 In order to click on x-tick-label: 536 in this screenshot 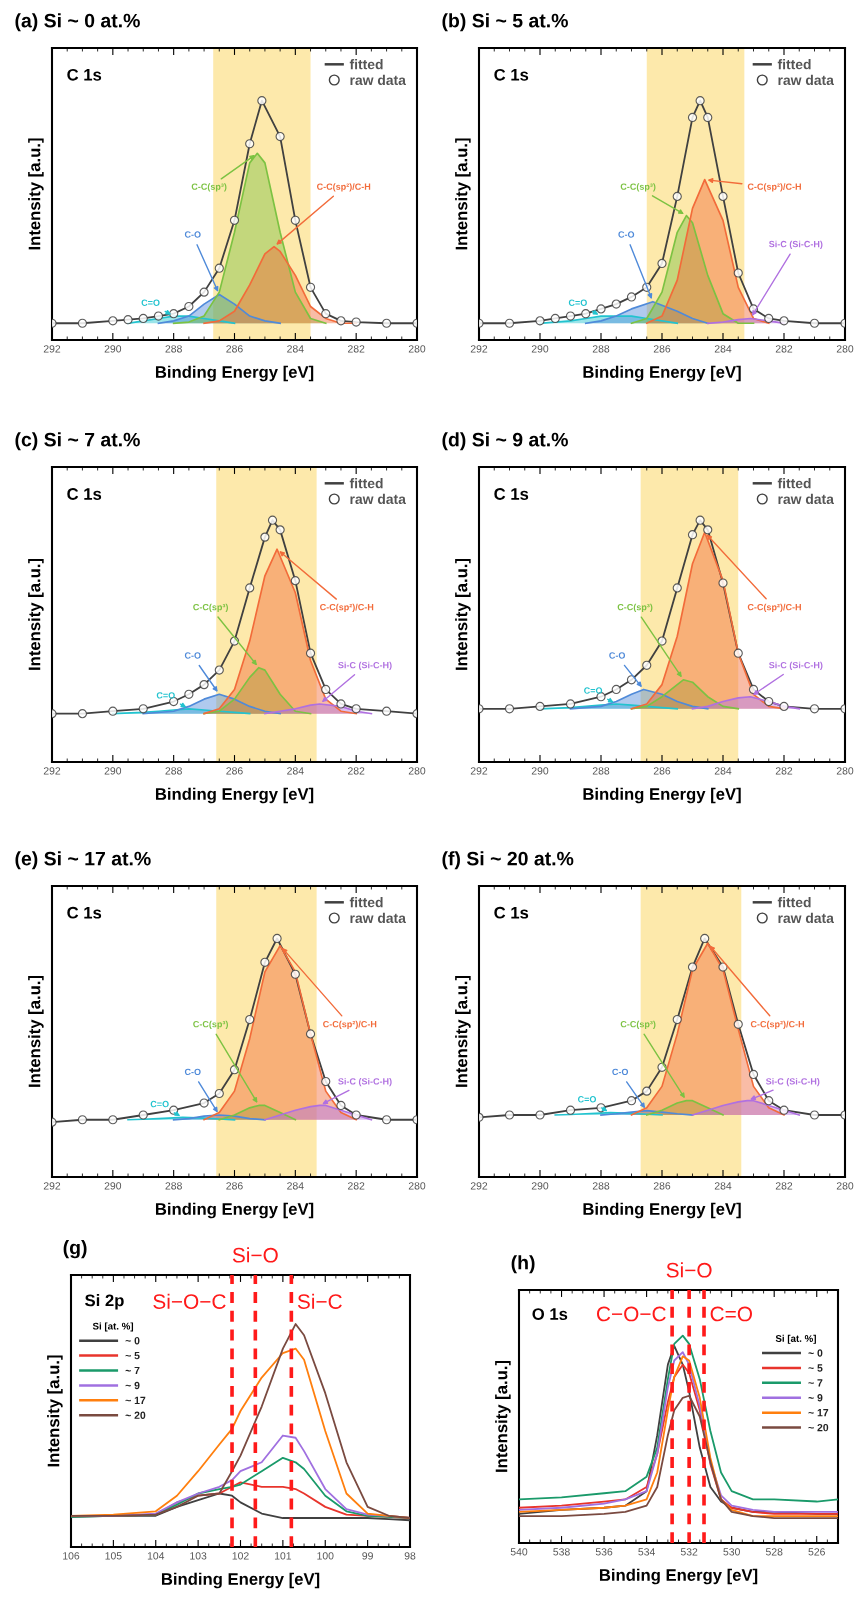, I will do `click(604, 1552)`.